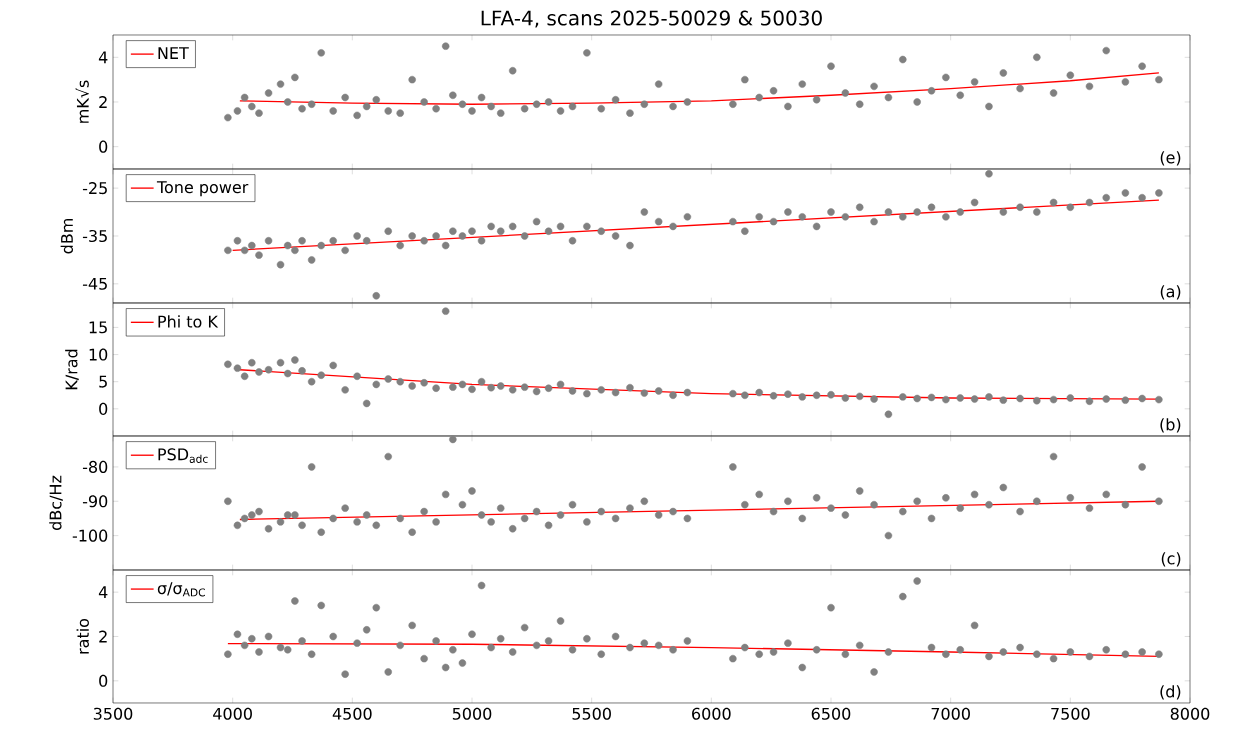 The width and height of the screenshot is (1233, 737). I want to click on y-axis-title: dBm, so click(67, 236).